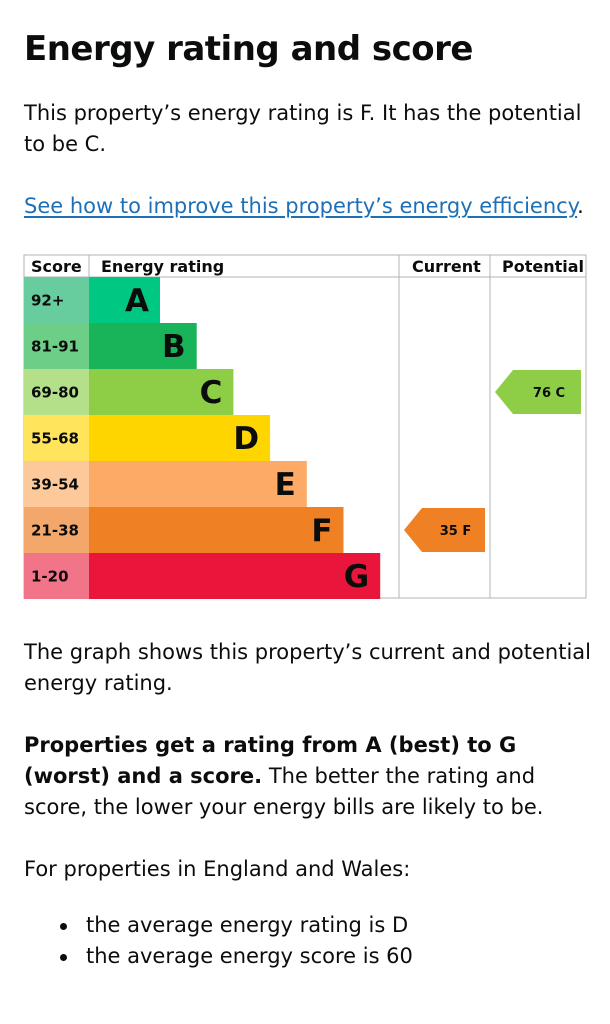 Image resolution: width=610 pixels, height=1024 pixels. What do you see at coordinates (308, 925) in the screenshot?
I see `list-item: the average energy rating is D` at bounding box center [308, 925].